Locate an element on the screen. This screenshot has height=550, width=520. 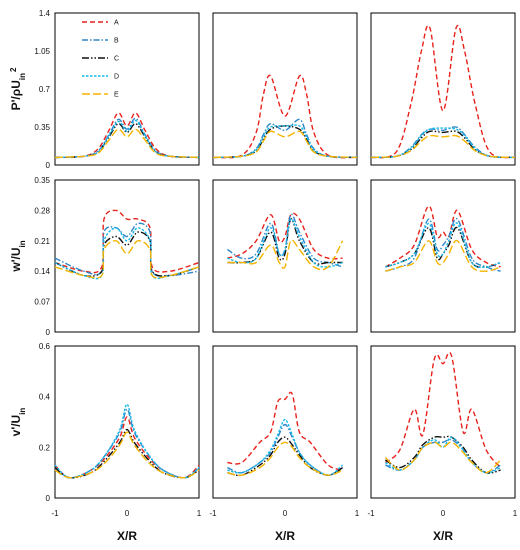
y-tick-label: 0.2 is located at coordinates (45, 447).